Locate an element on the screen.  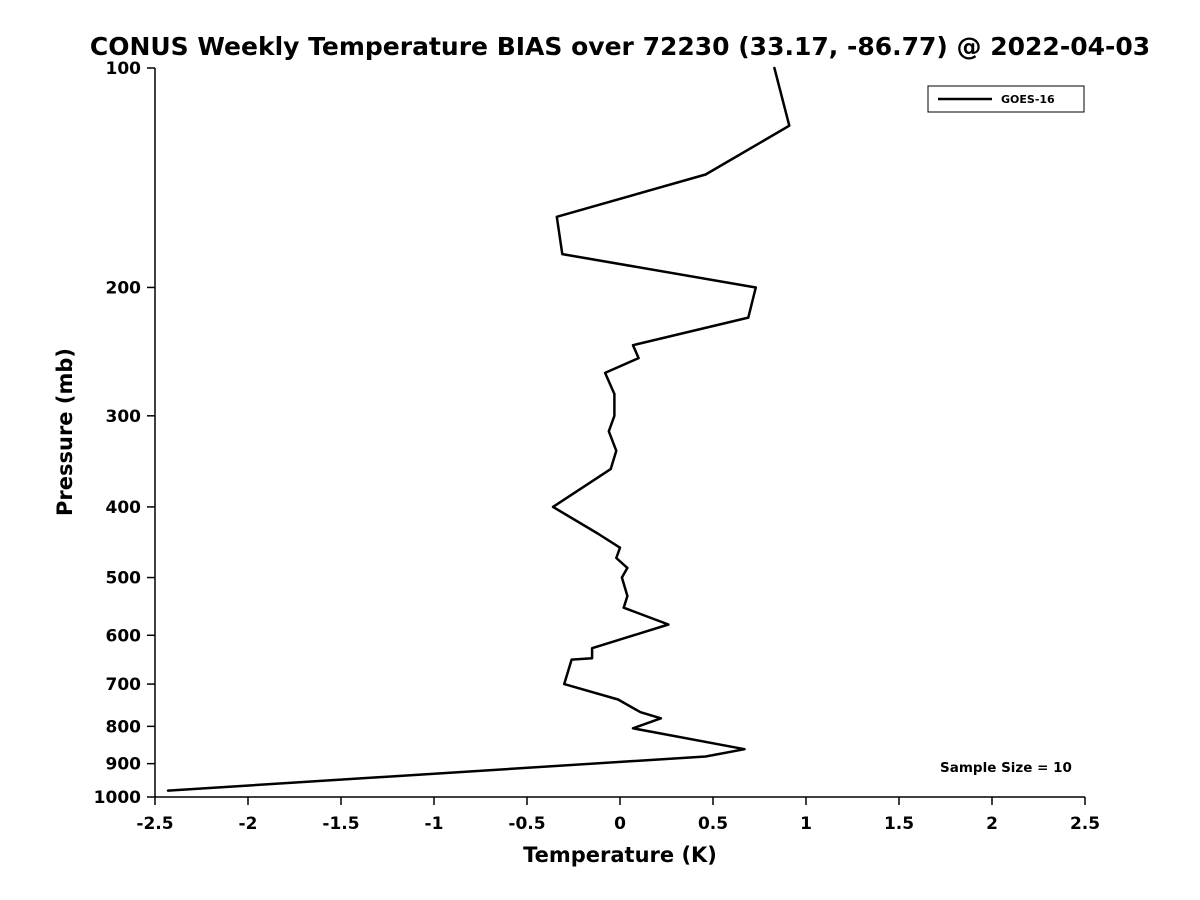
y-tick-label: 200 is located at coordinates (124, 288).